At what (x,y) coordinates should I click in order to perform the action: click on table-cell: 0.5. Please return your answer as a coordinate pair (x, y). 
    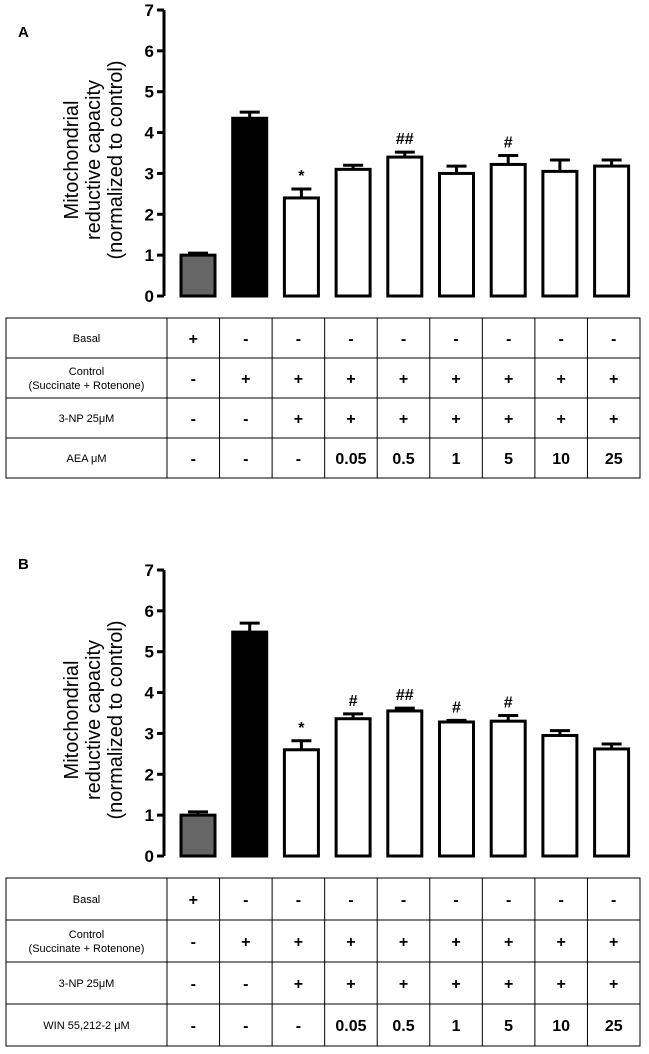
    Looking at the image, I should click on (403, 1026).